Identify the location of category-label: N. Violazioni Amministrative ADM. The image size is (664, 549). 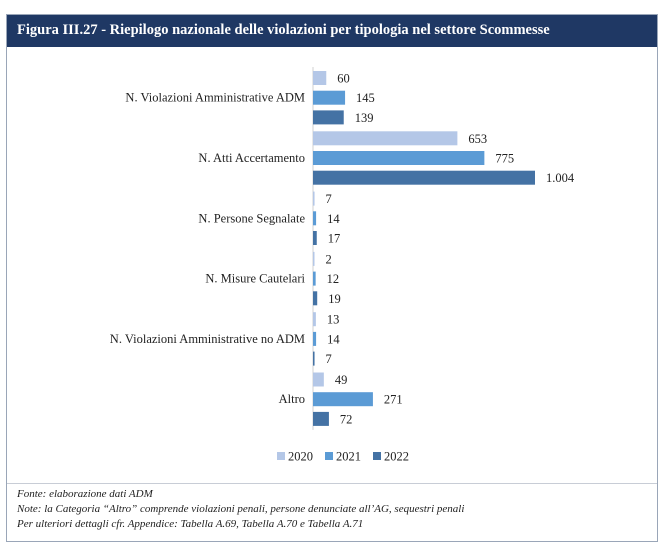
(215, 98).